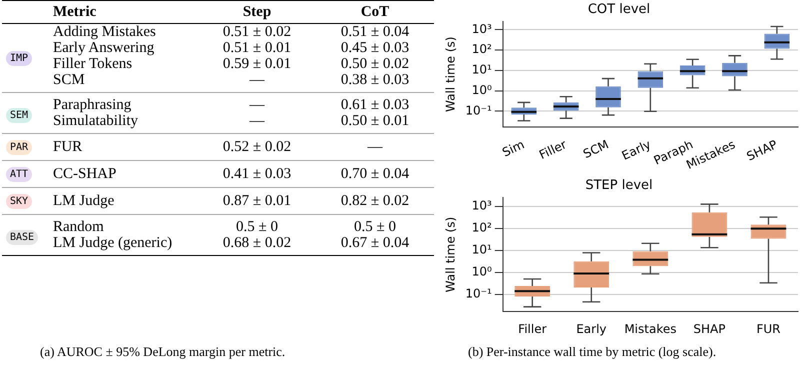  Describe the element at coordinates (19, 201) in the screenshot. I see `category-label: SKY` at that location.